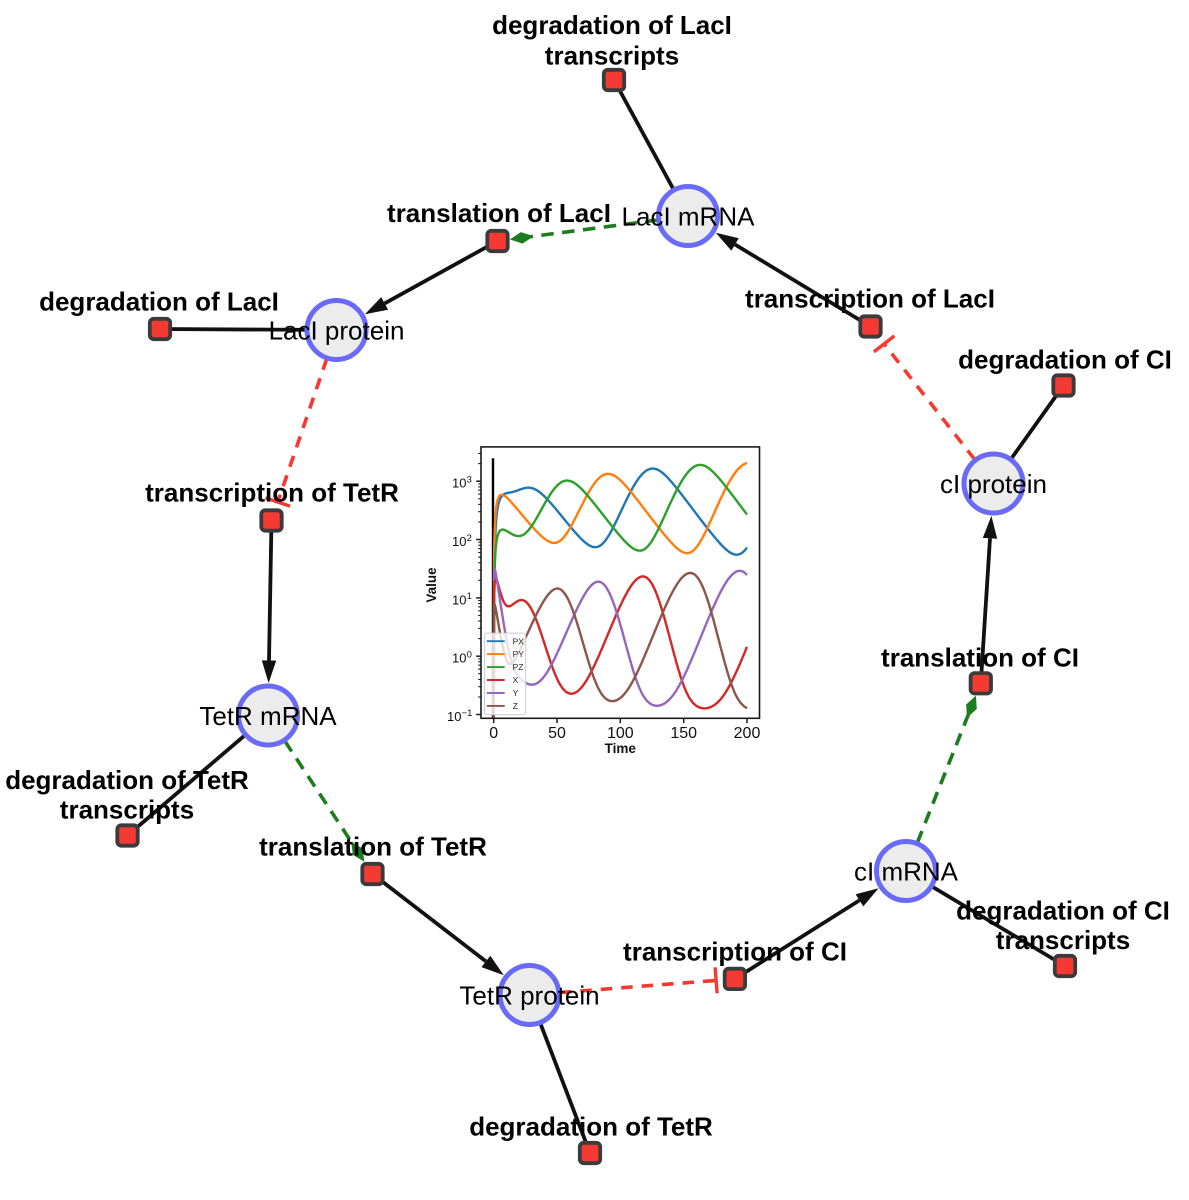 This screenshot has width=1189, height=1200. What do you see at coordinates (980, 657) in the screenshot?
I see `svg-text: translation of CI` at bounding box center [980, 657].